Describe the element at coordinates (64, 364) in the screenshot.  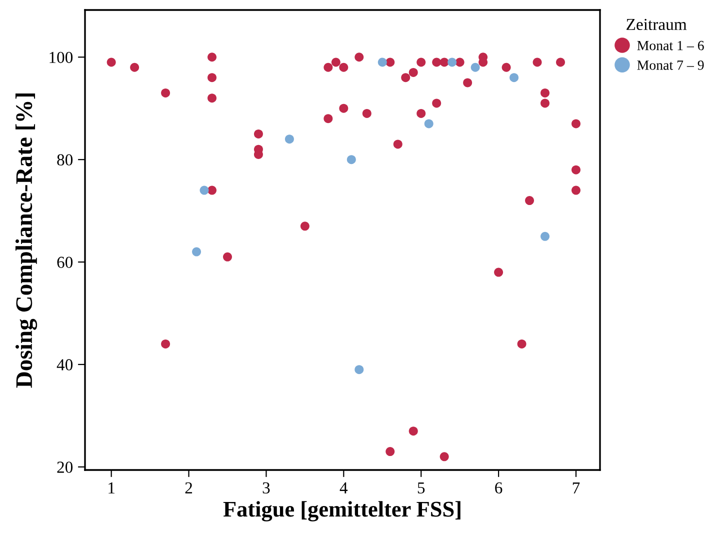
I see `y-tick-label: 40` at that location.